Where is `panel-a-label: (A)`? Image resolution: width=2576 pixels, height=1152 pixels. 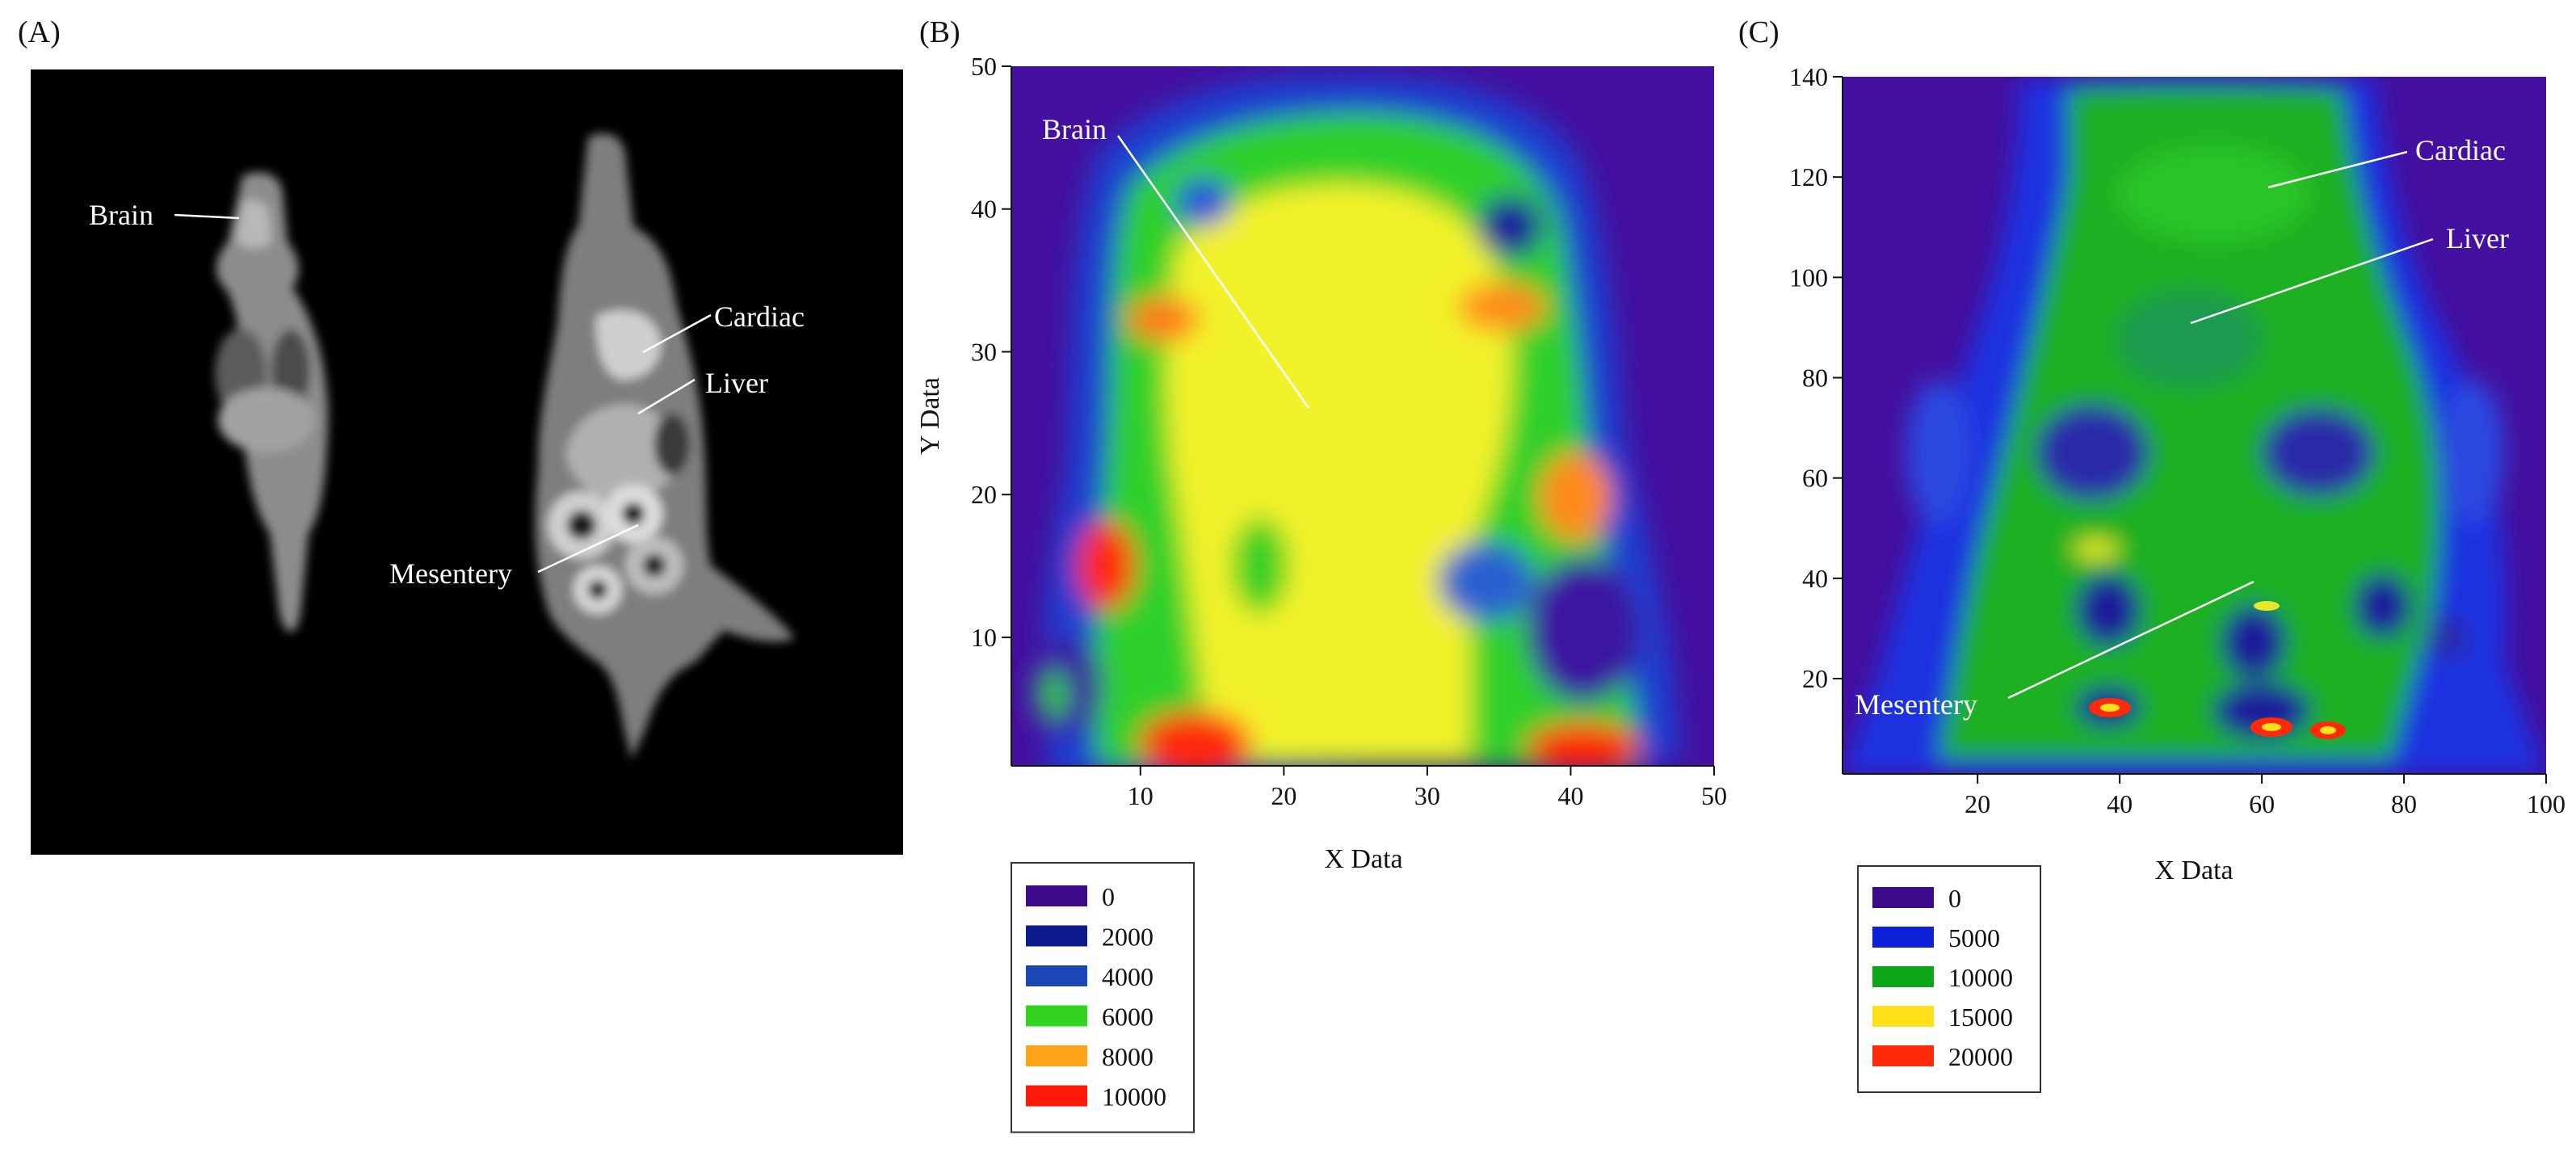
panel-a-label: (A) is located at coordinates (39, 32).